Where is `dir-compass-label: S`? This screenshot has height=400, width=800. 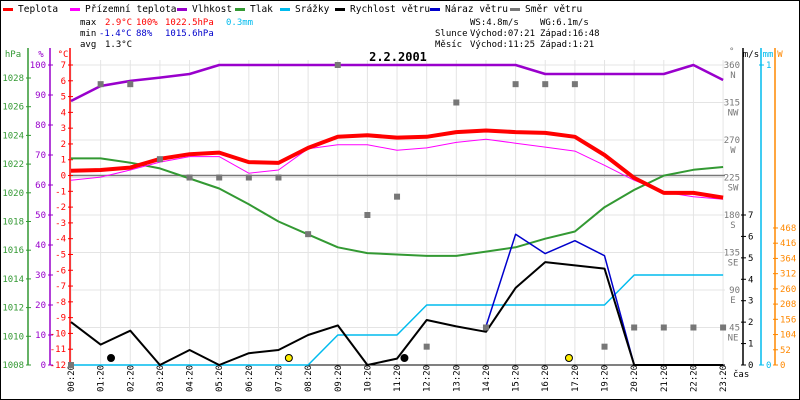
dir-compass-label: S is located at coordinates (732, 226).